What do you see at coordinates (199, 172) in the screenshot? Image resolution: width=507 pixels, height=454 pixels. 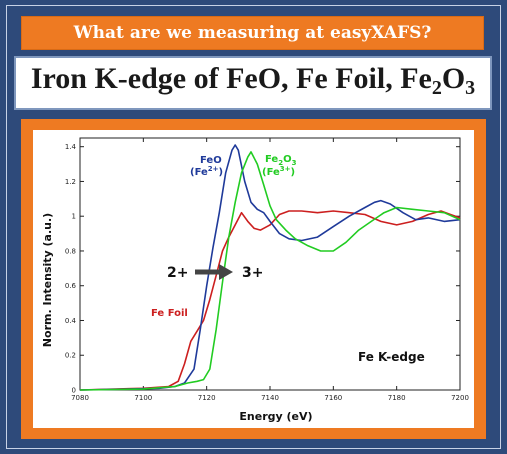 I see `feo-ox-open: (Fe` at bounding box center [199, 172].